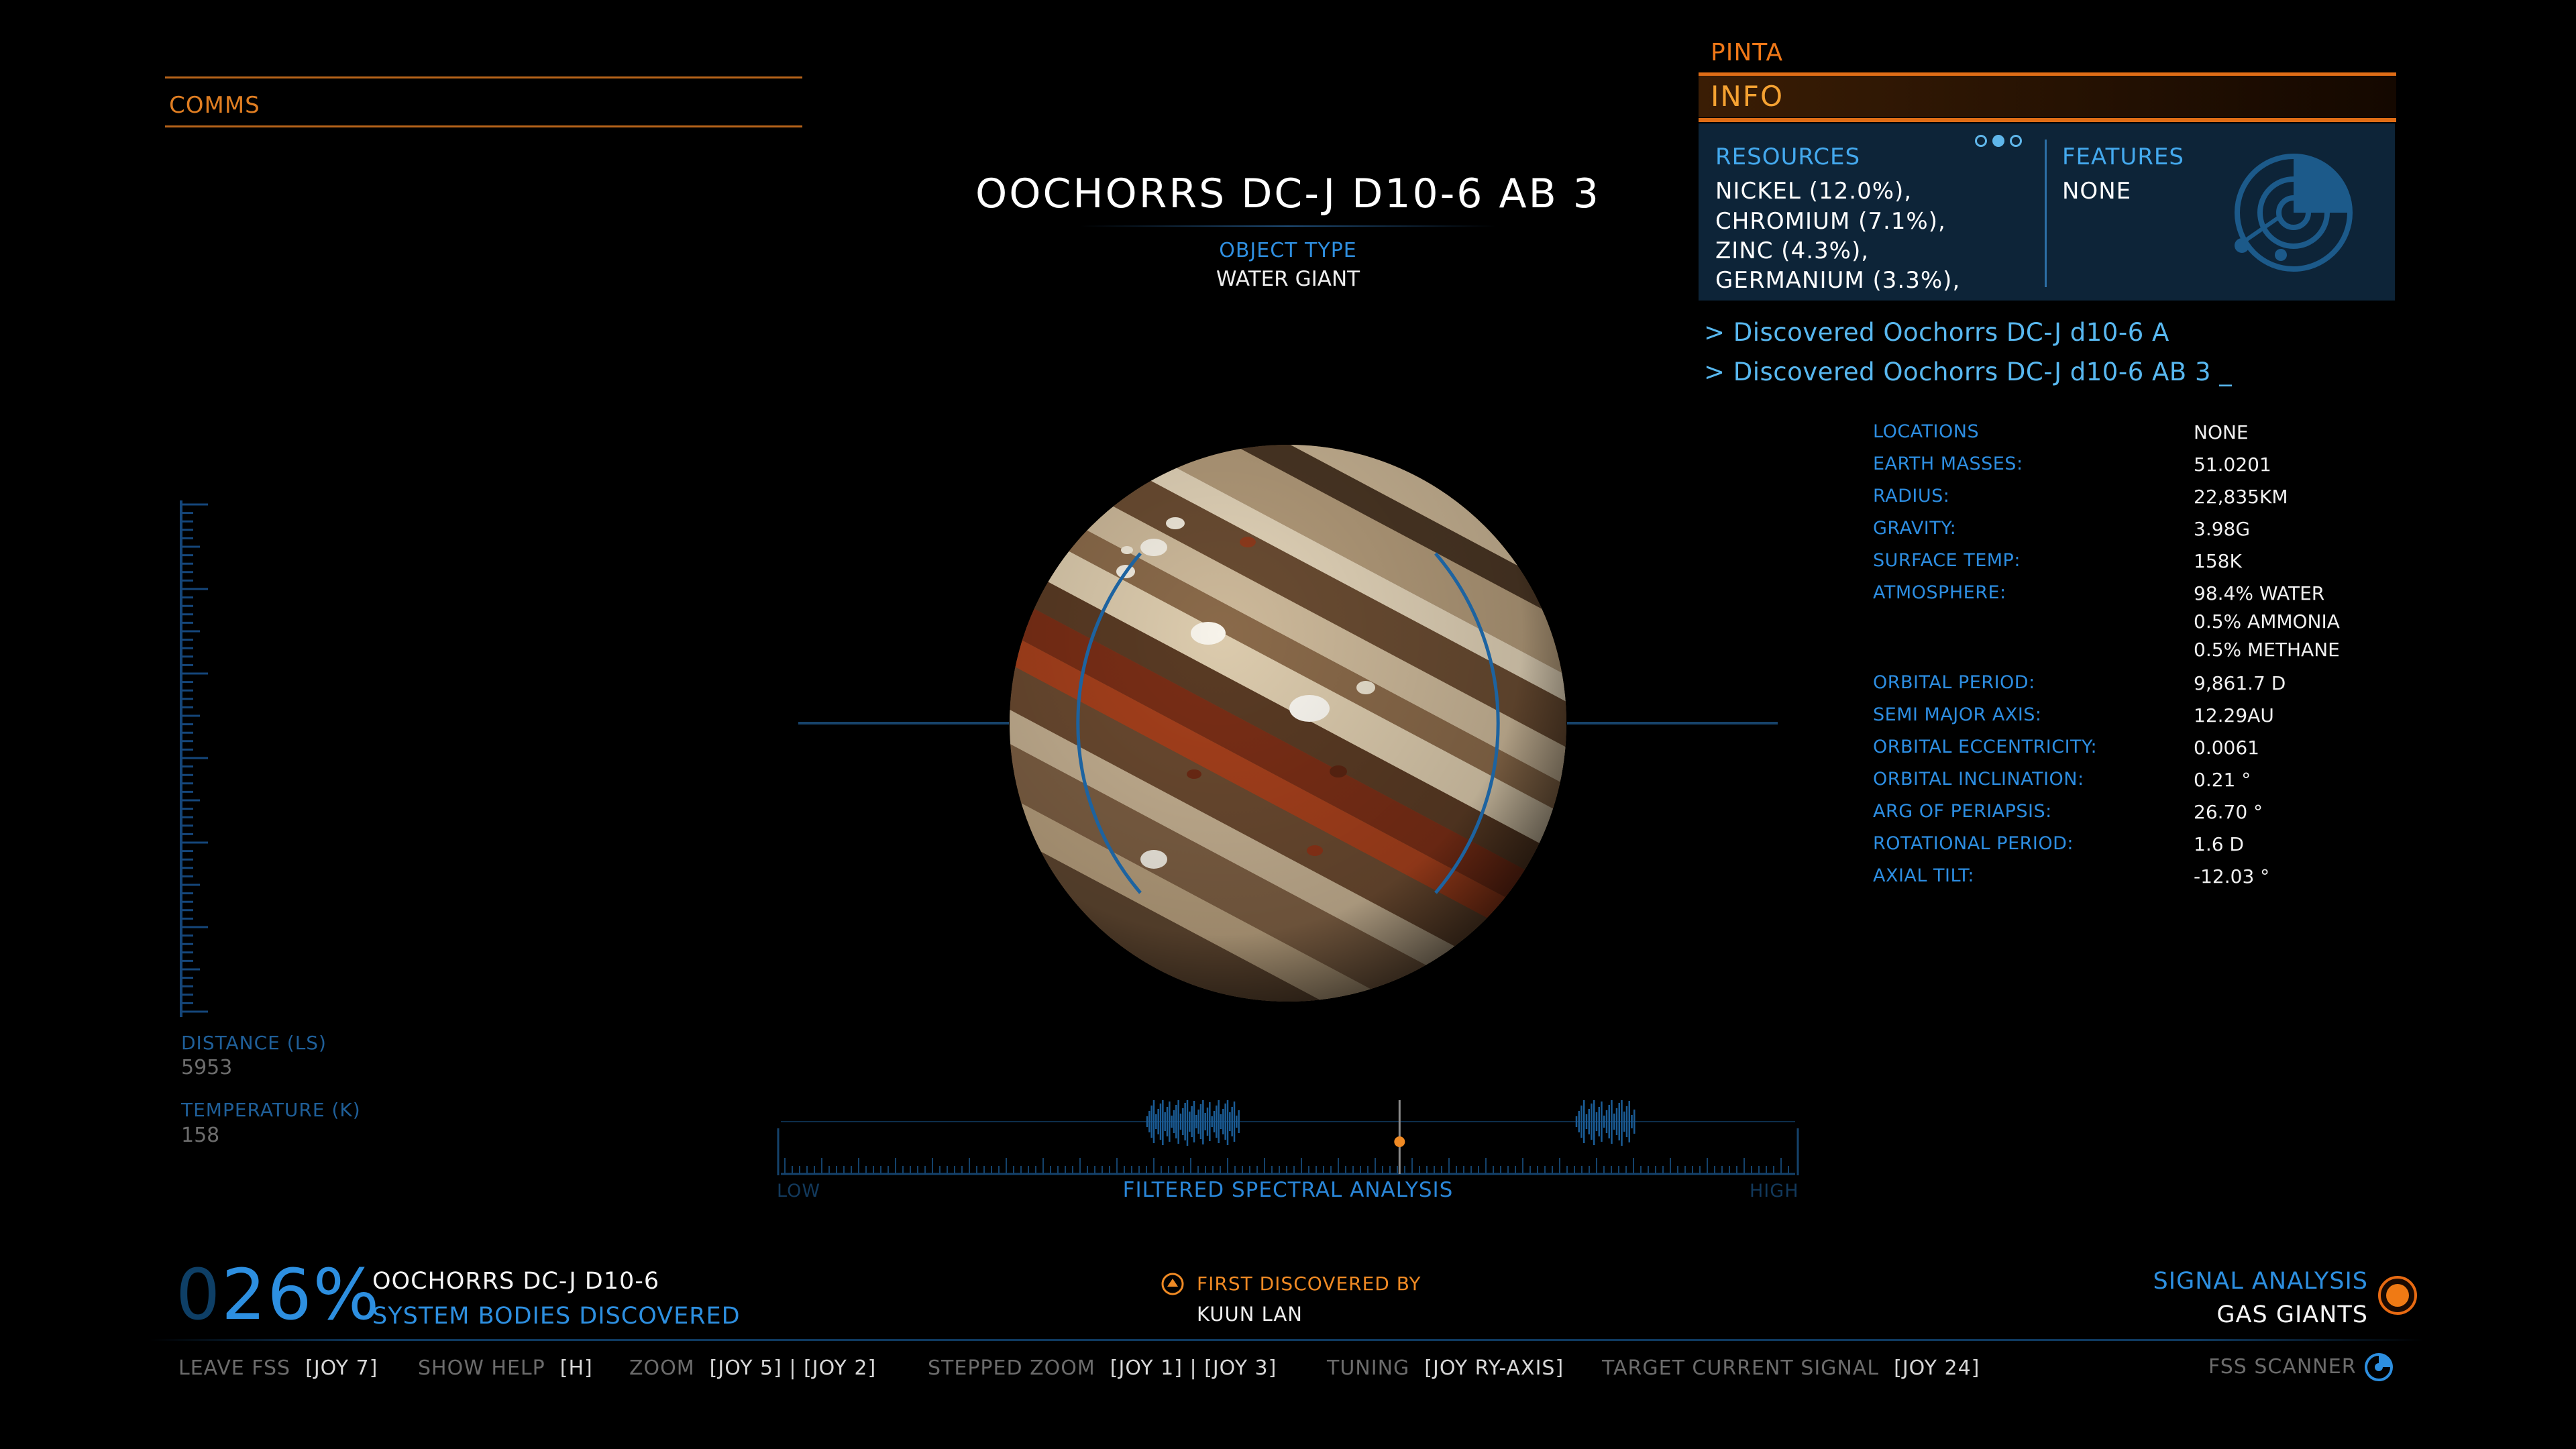 This screenshot has height=1449, width=2576. Describe the element at coordinates (2260, 1281) in the screenshot. I see `signal-analysis-label: SIGNAL ANALYSIS` at that location.